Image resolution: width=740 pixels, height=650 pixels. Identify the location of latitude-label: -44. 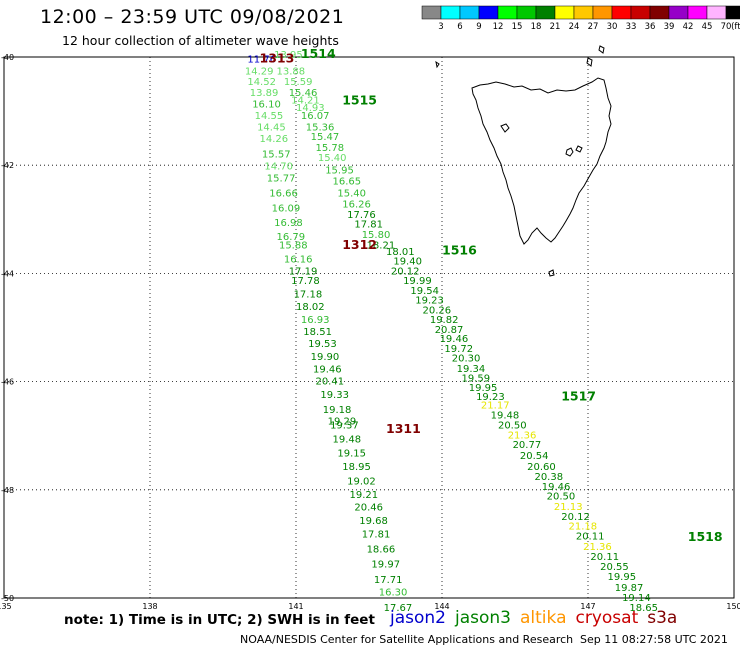
(7, 273).